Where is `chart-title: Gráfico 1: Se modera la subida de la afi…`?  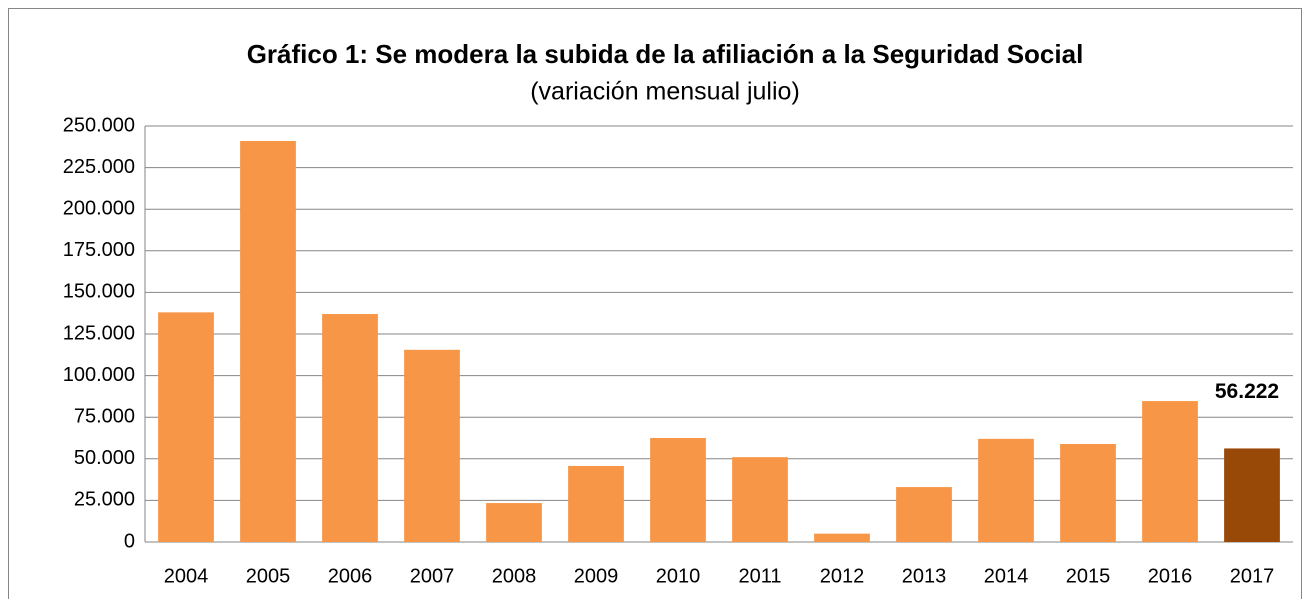 chart-title: Gráfico 1: Se modera la subida de la afi… is located at coordinates (665, 54).